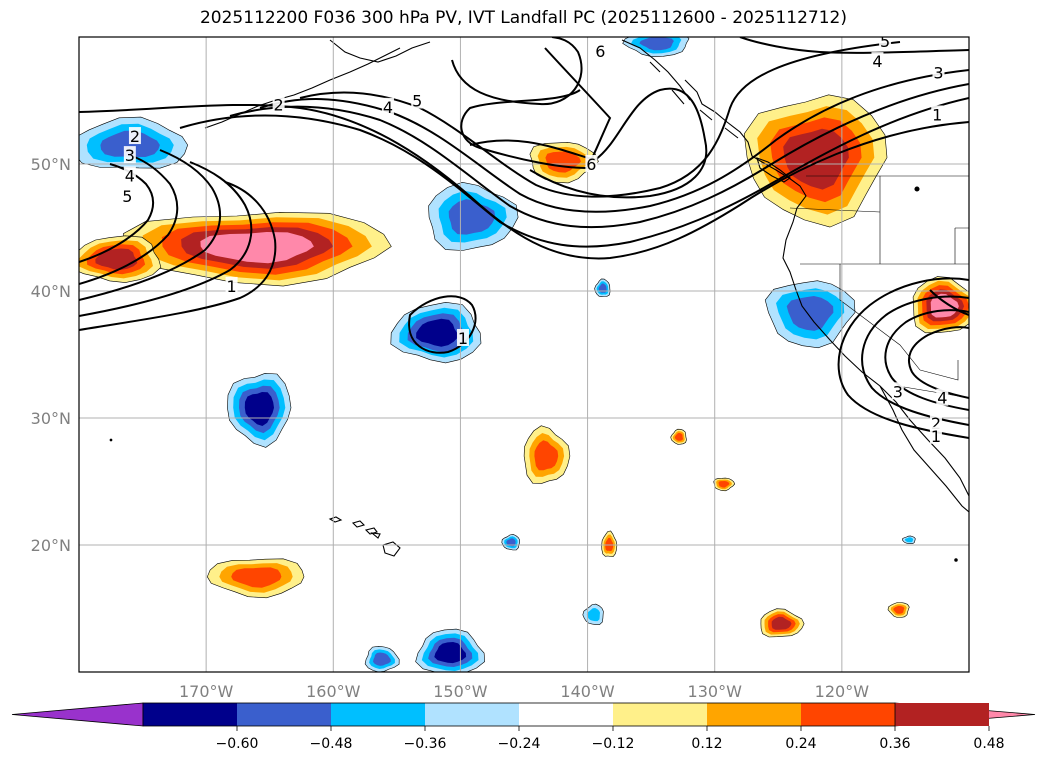 The width and height of the screenshot is (1047, 765). What do you see at coordinates (800, 744) in the screenshot?
I see `colorbar-tick-label: 0.24` at bounding box center [800, 744].